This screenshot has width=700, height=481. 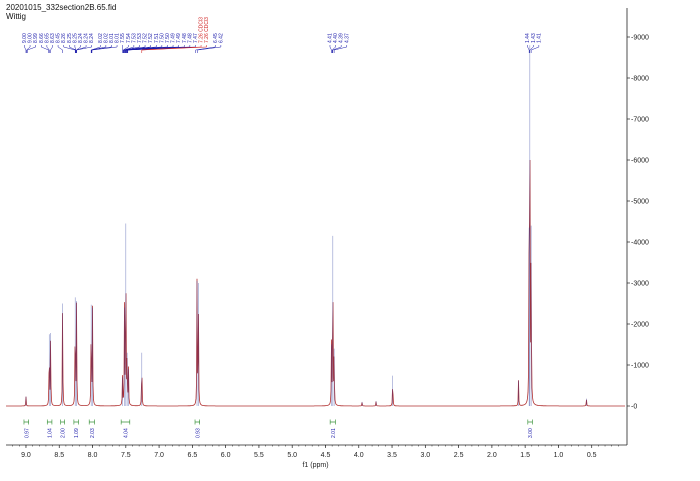 I want to click on x-tick-label: 6.5, so click(x=192, y=455).